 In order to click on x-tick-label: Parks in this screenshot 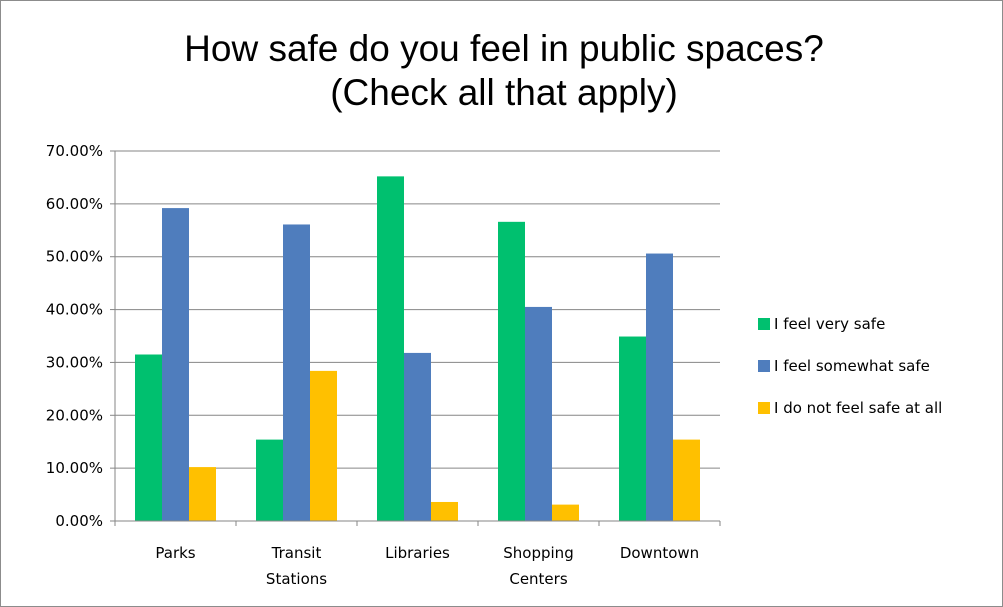, I will do `click(175, 553)`.